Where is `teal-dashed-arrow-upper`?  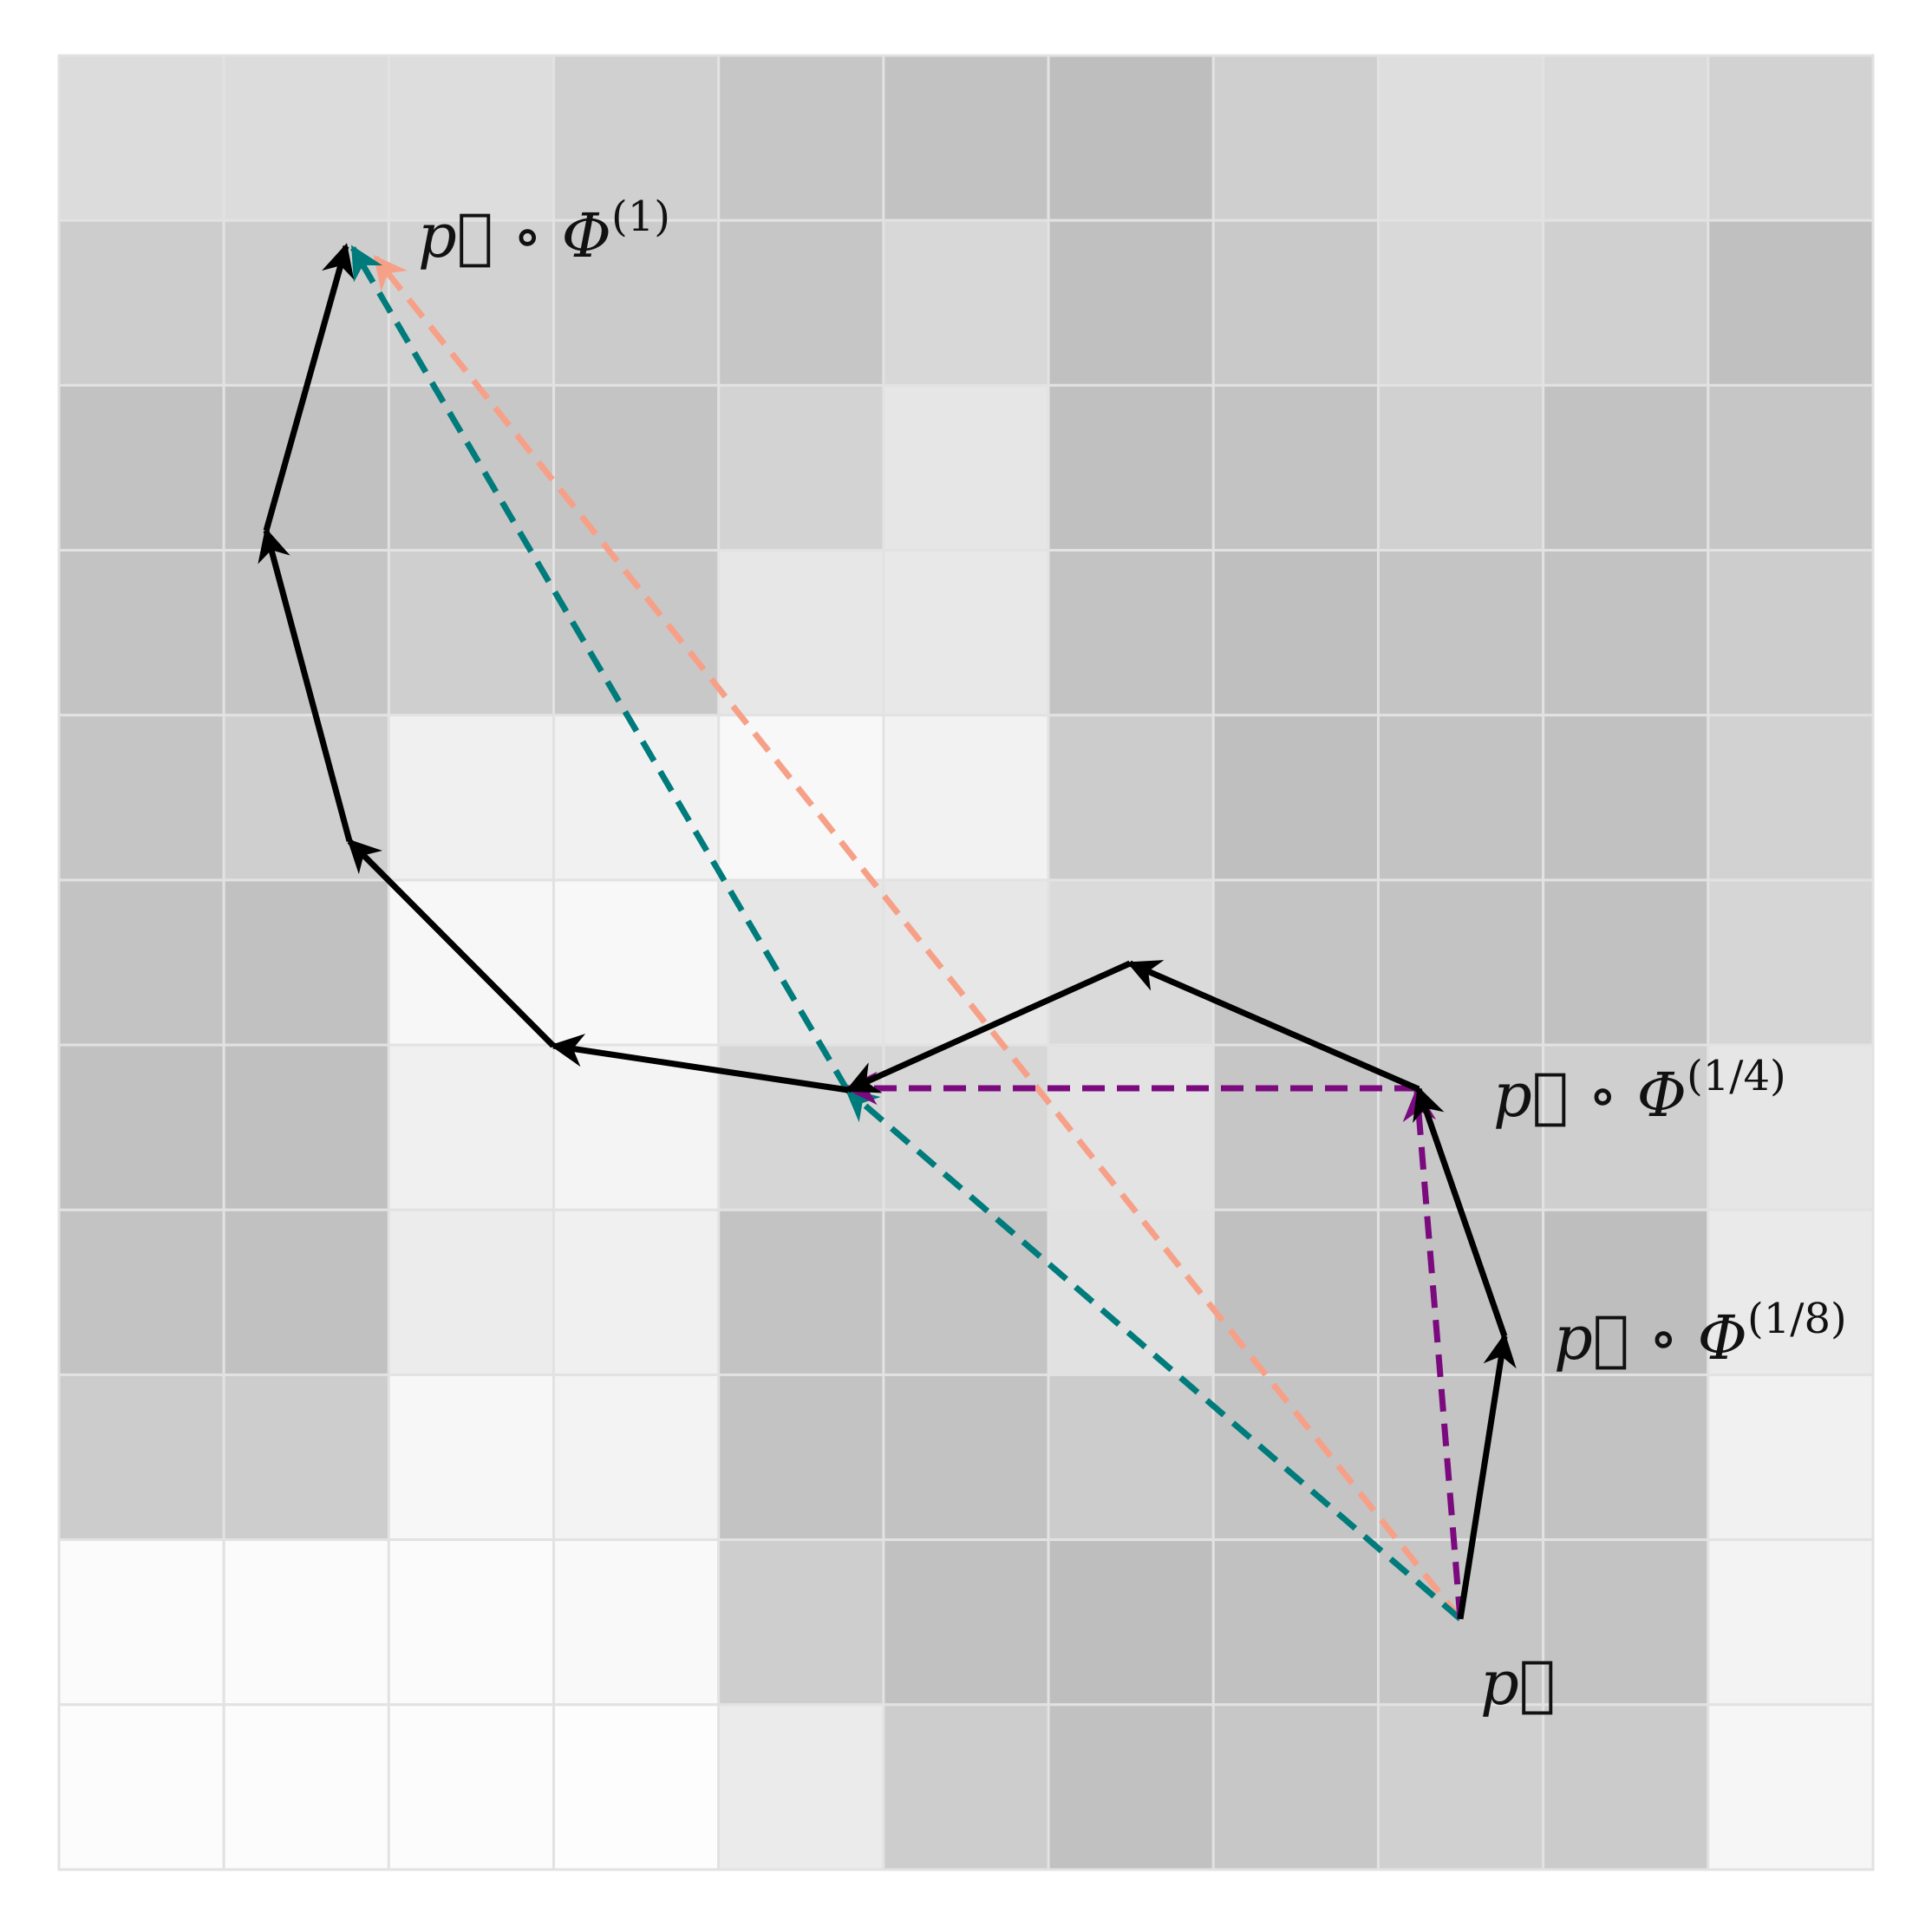 teal-dashed-arrow-upper is located at coordinates (600, 668).